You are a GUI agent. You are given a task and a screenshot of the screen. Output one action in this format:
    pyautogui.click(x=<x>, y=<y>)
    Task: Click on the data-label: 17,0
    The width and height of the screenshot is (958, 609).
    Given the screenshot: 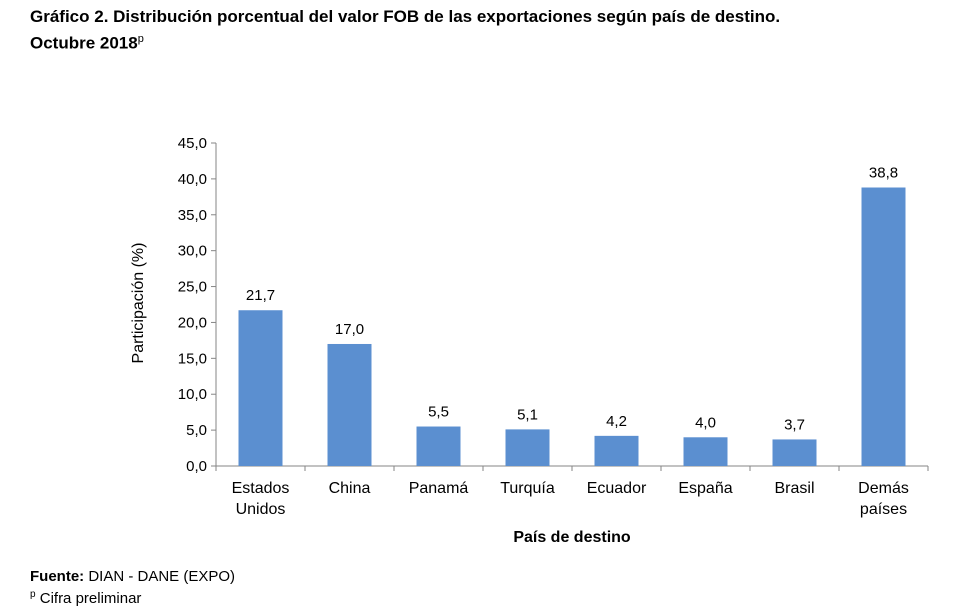 What is the action you would take?
    pyautogui.click(x=349, y=329)
    